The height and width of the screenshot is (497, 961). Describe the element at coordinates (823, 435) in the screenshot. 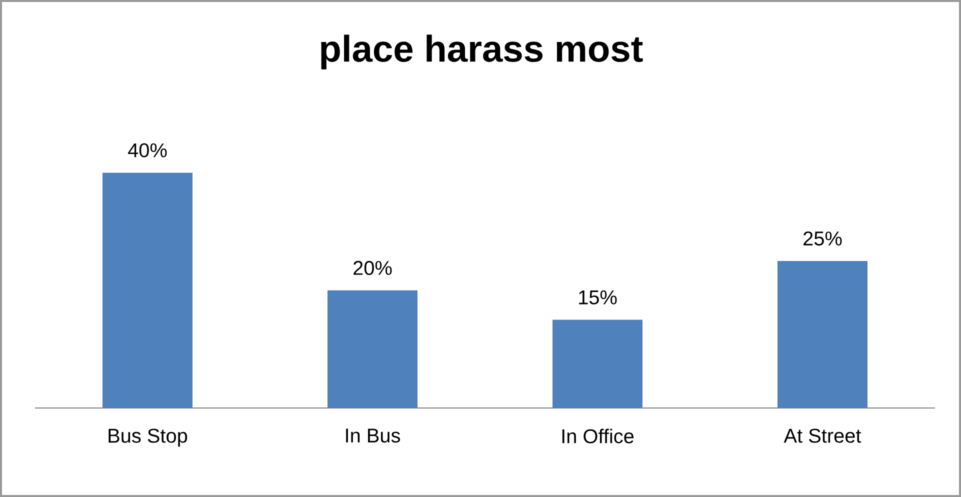

I see `x-tick-label: At Street` at that location.